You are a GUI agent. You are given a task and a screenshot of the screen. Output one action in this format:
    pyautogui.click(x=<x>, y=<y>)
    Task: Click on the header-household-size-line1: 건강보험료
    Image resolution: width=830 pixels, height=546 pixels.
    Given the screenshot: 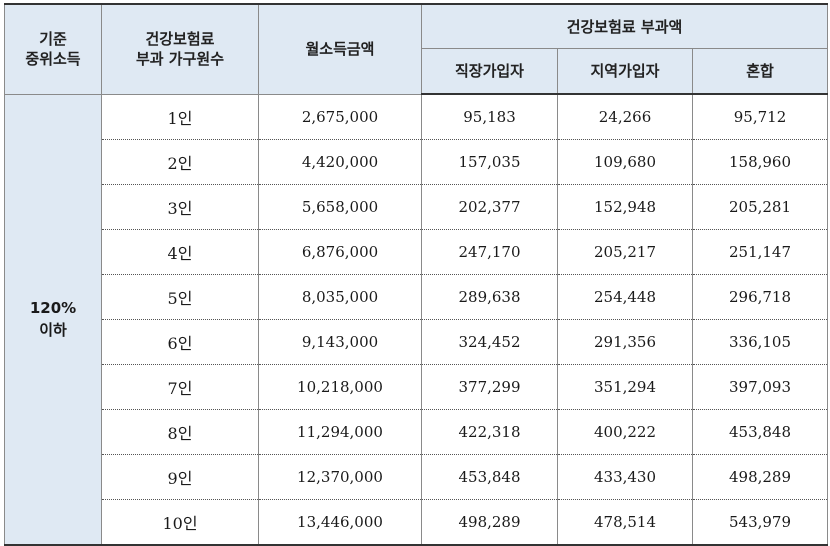 What is the action you would take?
    pyautogui.click(x=180, y=39)
    